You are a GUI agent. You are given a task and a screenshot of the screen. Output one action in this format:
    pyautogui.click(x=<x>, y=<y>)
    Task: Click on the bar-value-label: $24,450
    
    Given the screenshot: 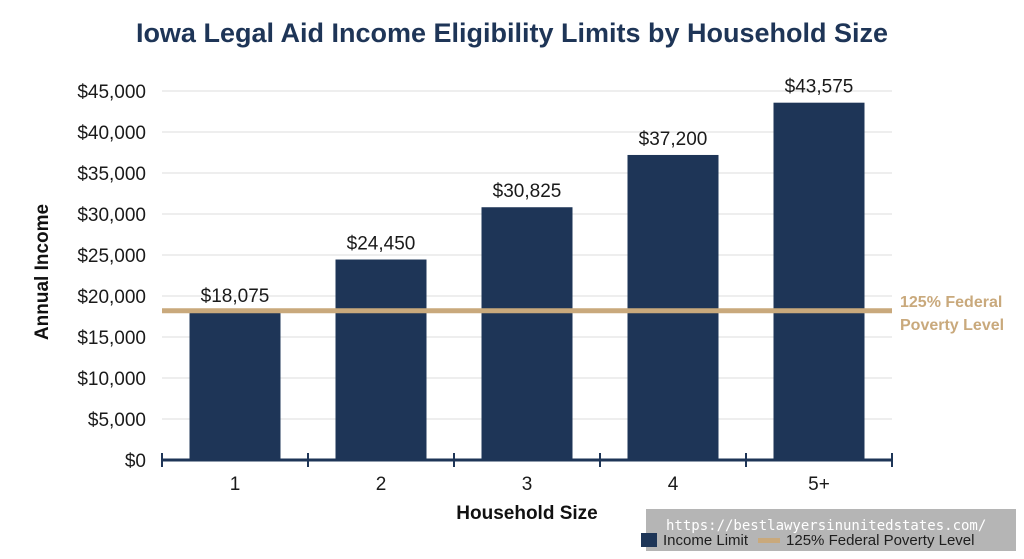 What is the action you would take?
    pyautogui.click(x=381, y=244)
    